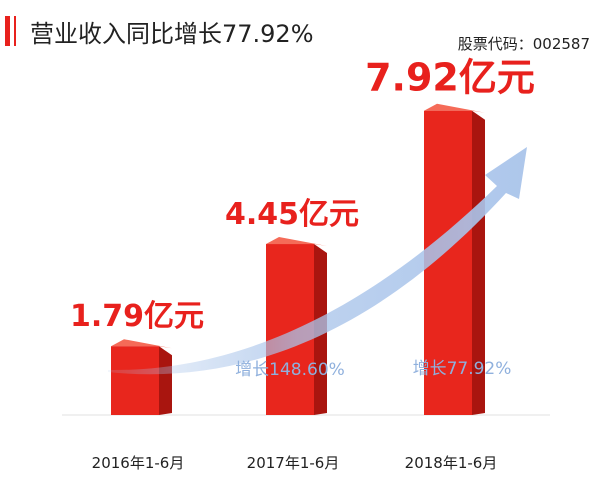  What do you see at coordinates (137, 316) in the screenshot?
I see `value-label-1: 1.79亿元` at bounding box center [137, 316].